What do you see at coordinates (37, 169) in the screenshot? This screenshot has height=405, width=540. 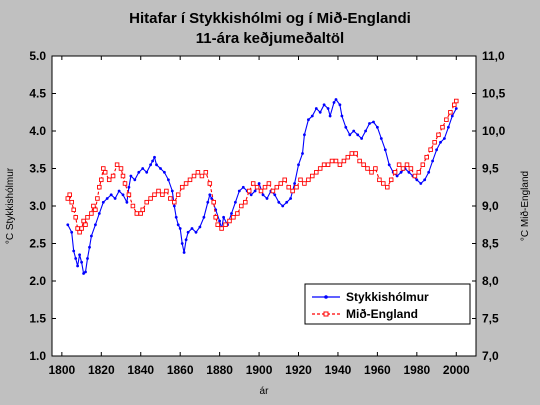 I see `y-left-tick-label: 3.5` at bounding box center [37, 169].